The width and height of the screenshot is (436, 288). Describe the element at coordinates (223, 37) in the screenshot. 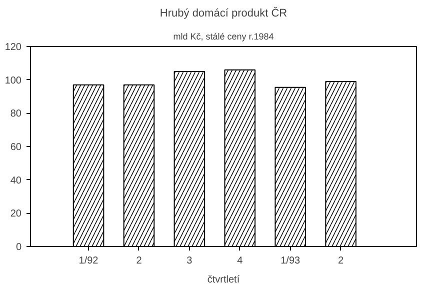

I see `chart-subtitle: mld Kč, stálé ceny r.1984` at that location.